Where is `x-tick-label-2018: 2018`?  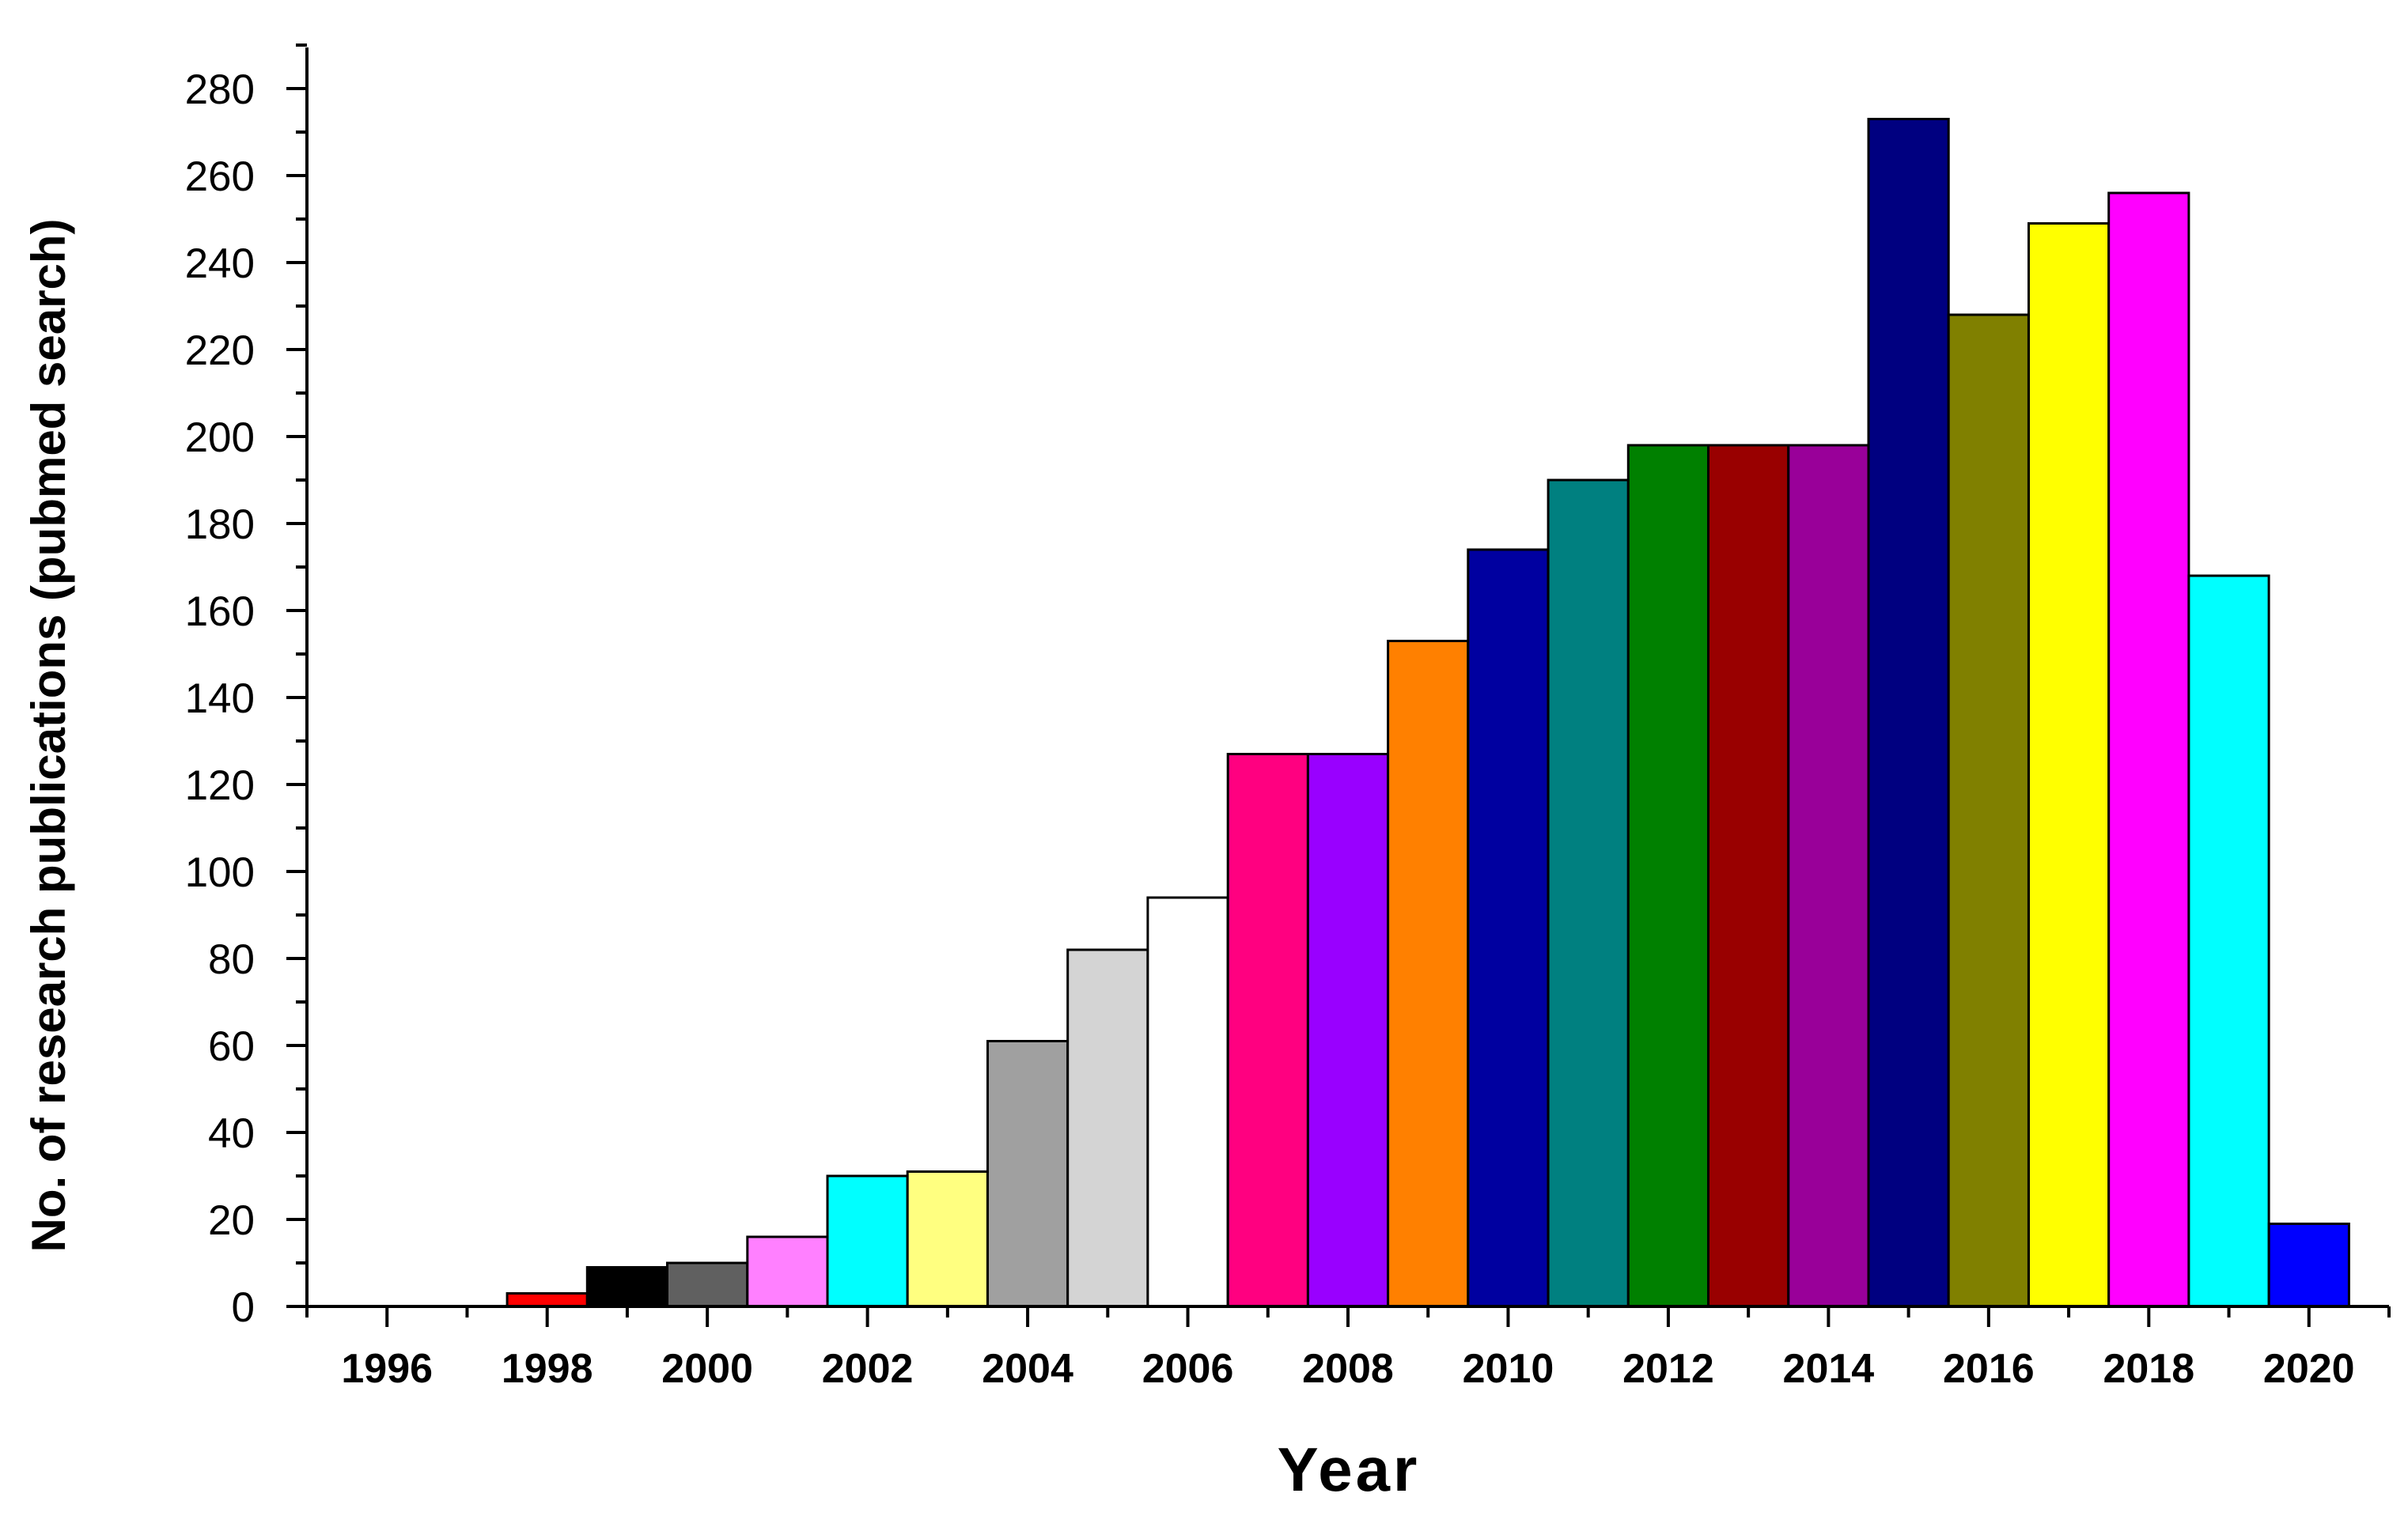
x-tick-label-2018: 2018 is located at coordinates (2148, 1369).